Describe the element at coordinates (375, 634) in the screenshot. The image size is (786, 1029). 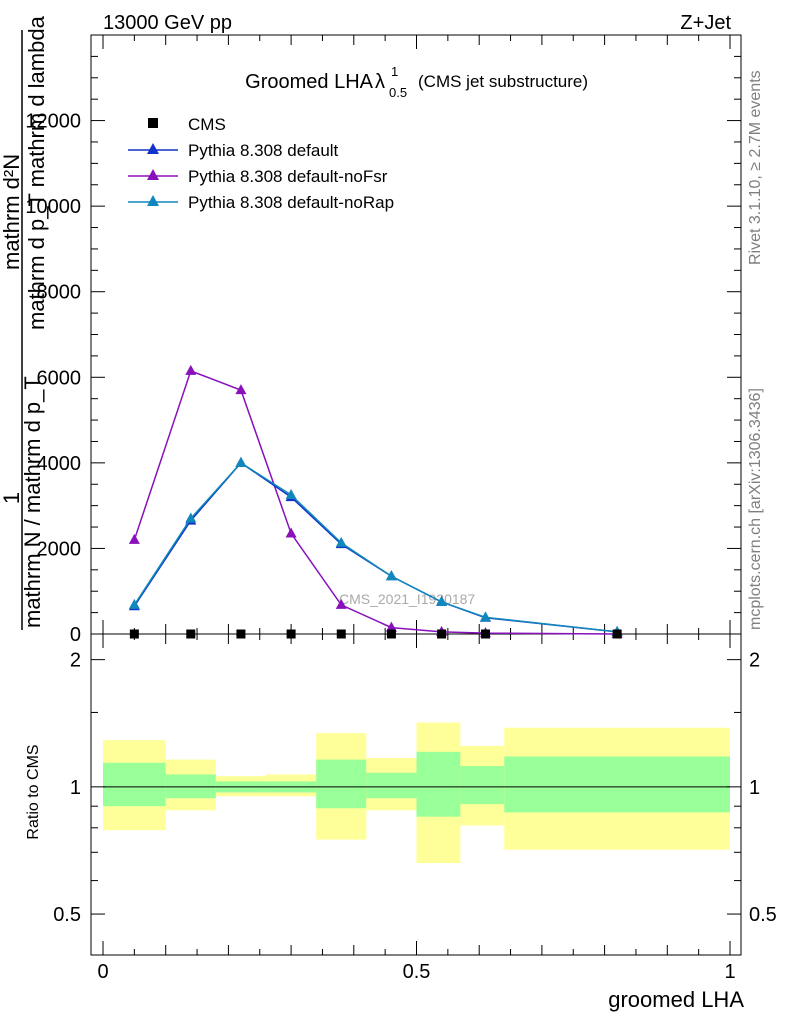
I see `series-cms` at that location.